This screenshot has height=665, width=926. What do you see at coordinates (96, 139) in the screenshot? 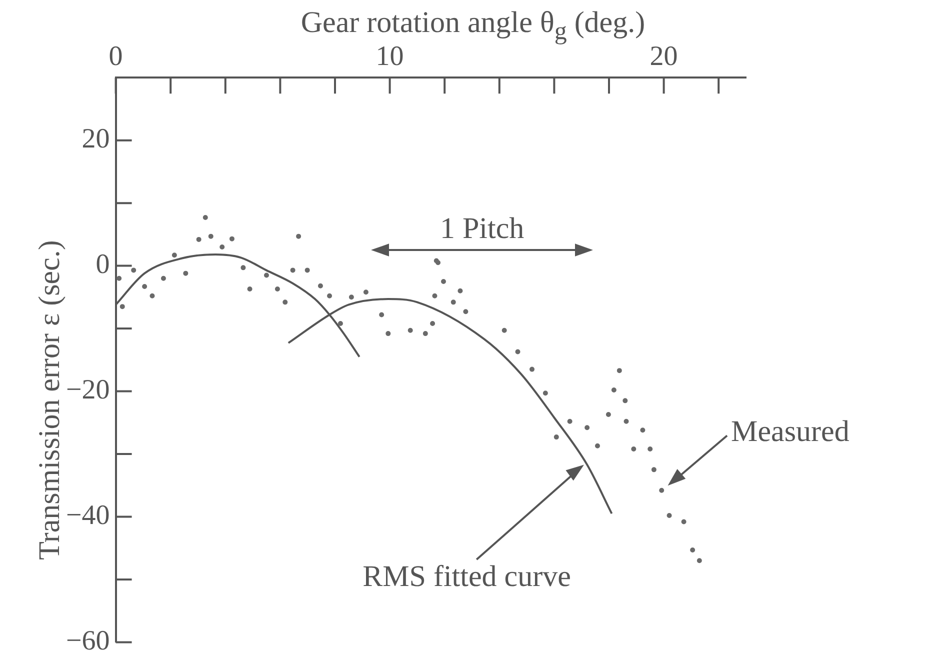
I see `y-tick-label: 20` at bounding box center [96, 139].